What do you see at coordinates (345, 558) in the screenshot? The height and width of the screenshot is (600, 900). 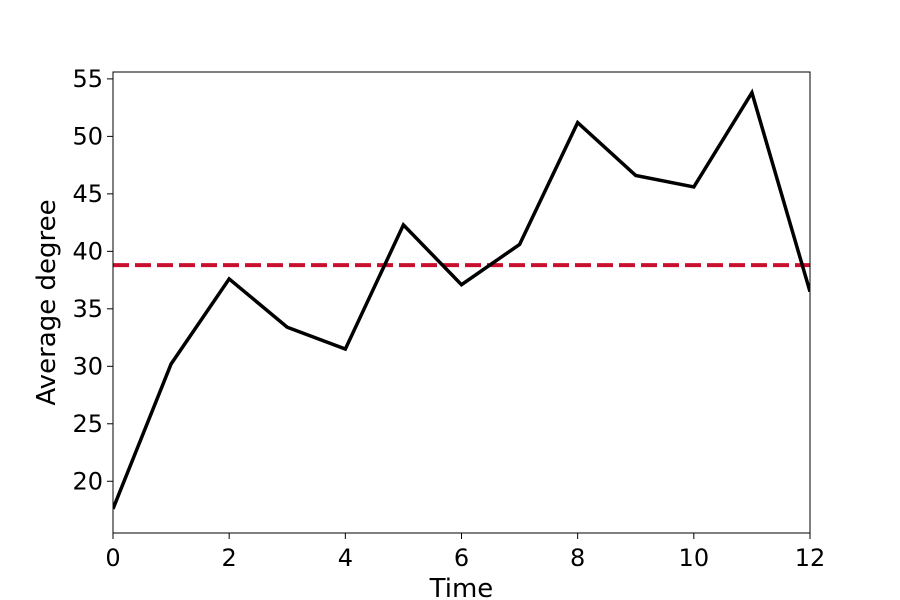 I see `x-tick-label: 4` at bounding box center [345, 558].